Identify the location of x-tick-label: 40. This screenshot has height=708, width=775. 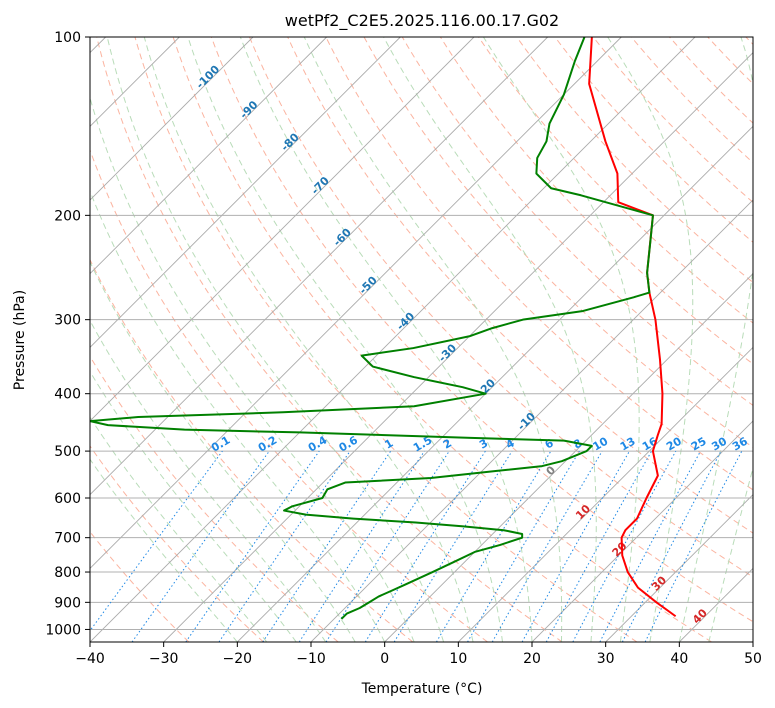
(679, 659).